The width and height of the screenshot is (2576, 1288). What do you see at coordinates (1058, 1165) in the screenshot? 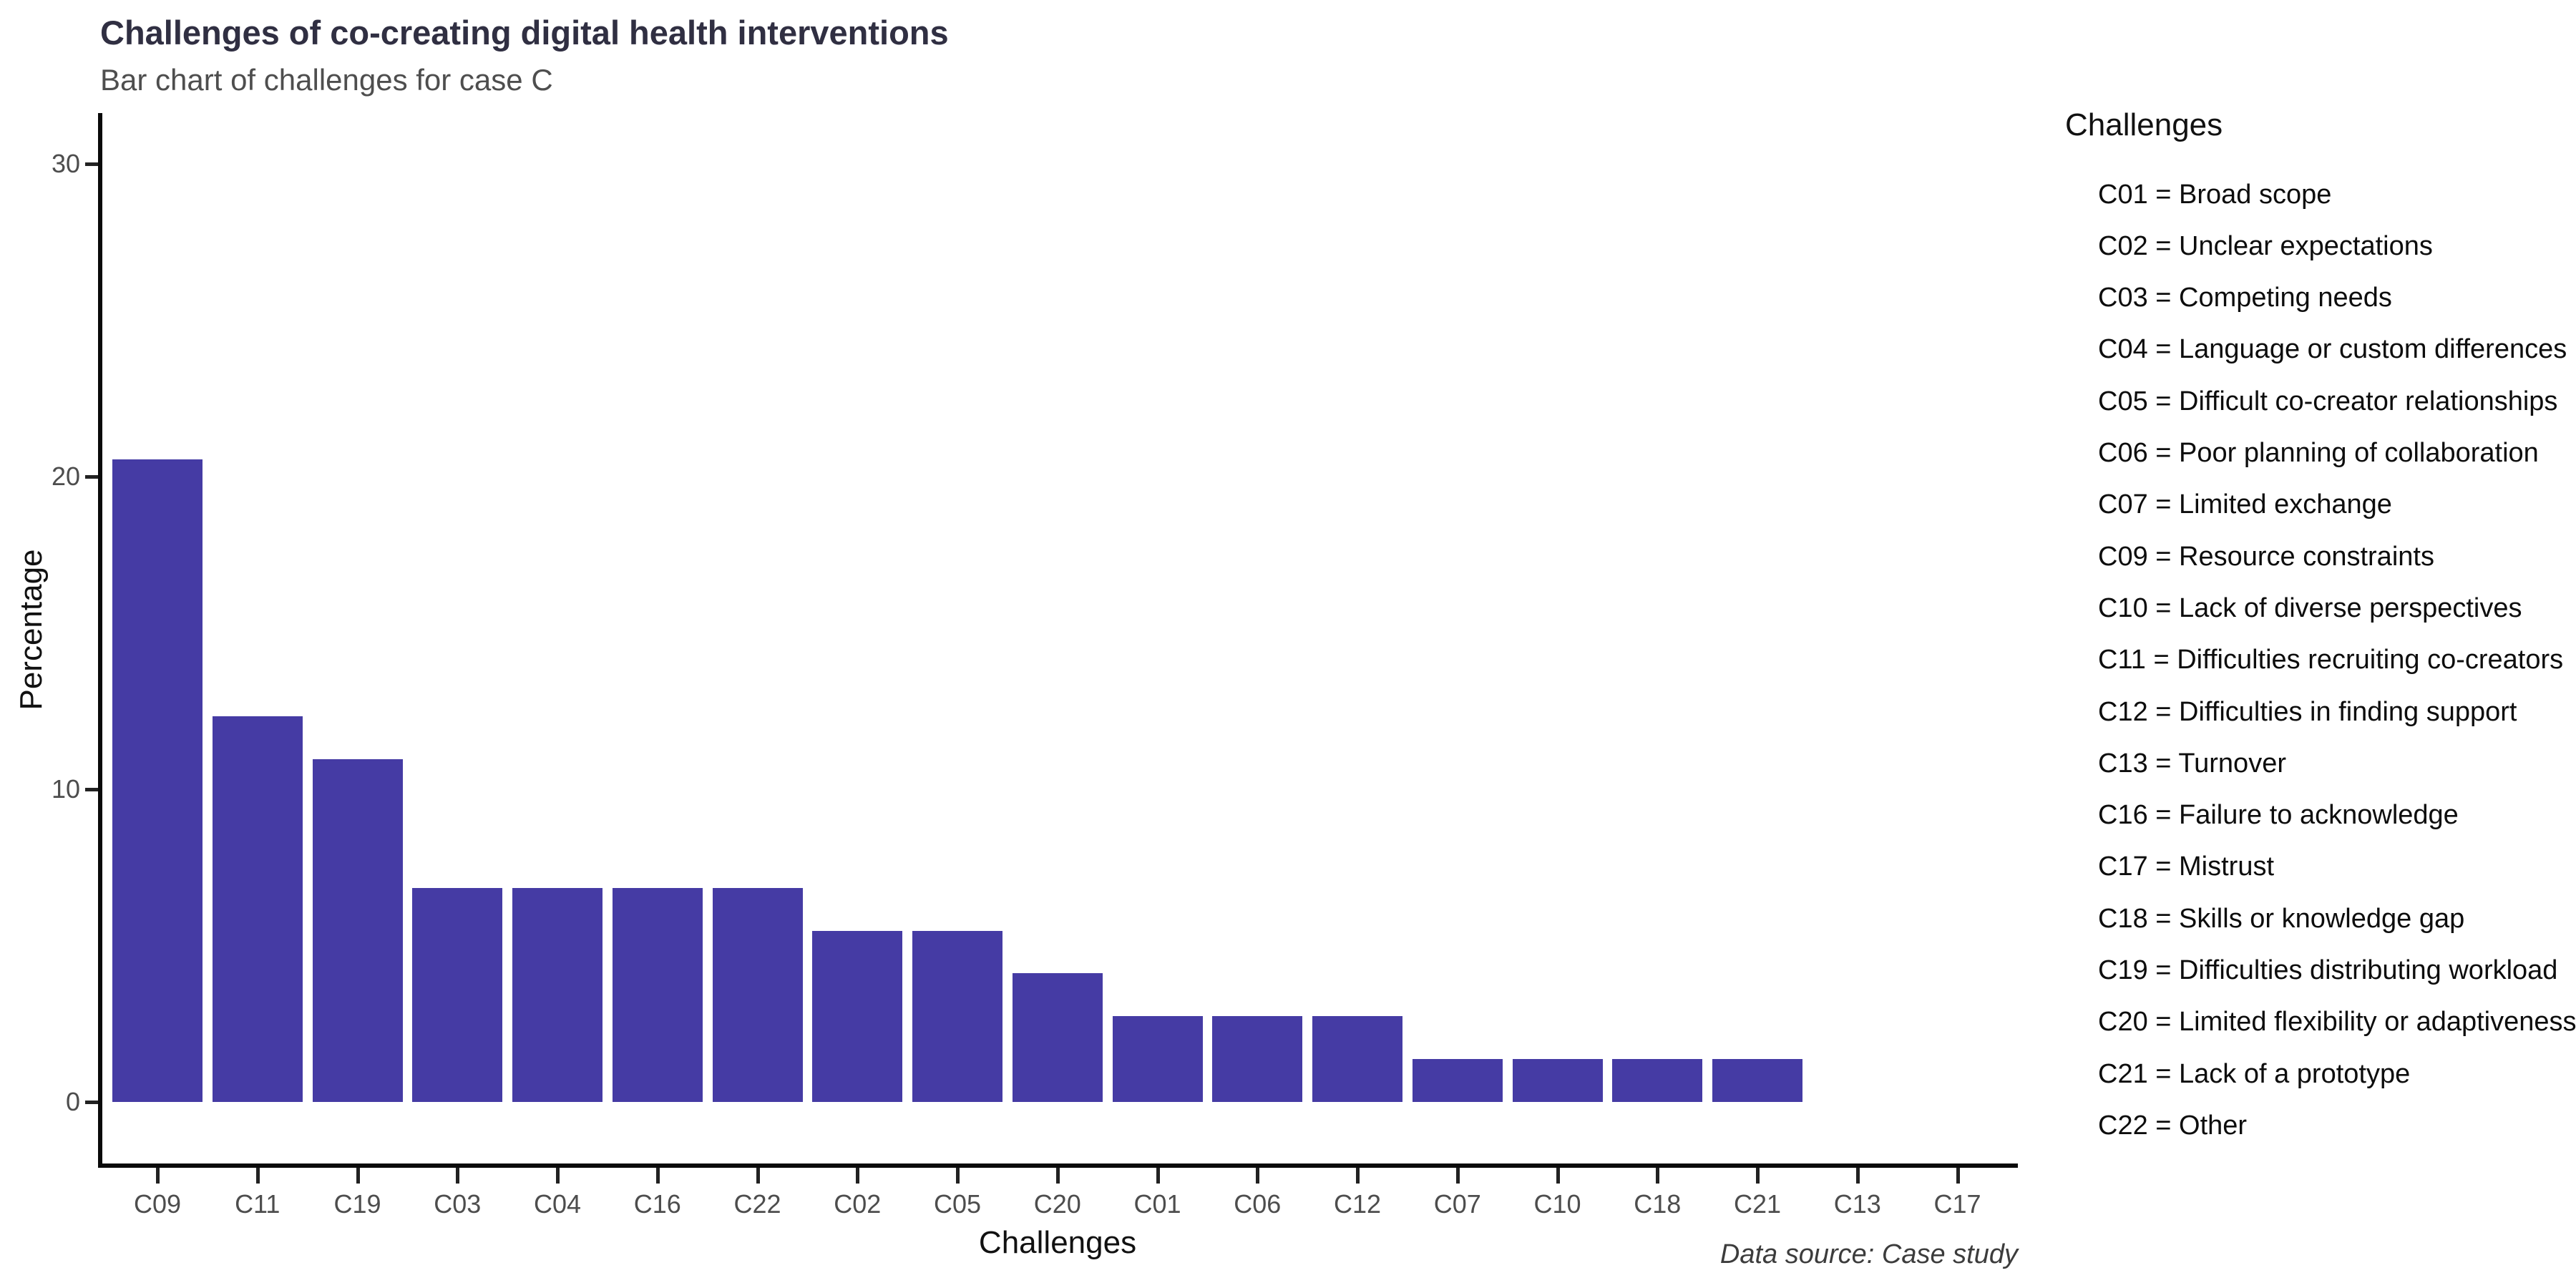
I see `x-axis-line` at bounding box center [1058, 1165].